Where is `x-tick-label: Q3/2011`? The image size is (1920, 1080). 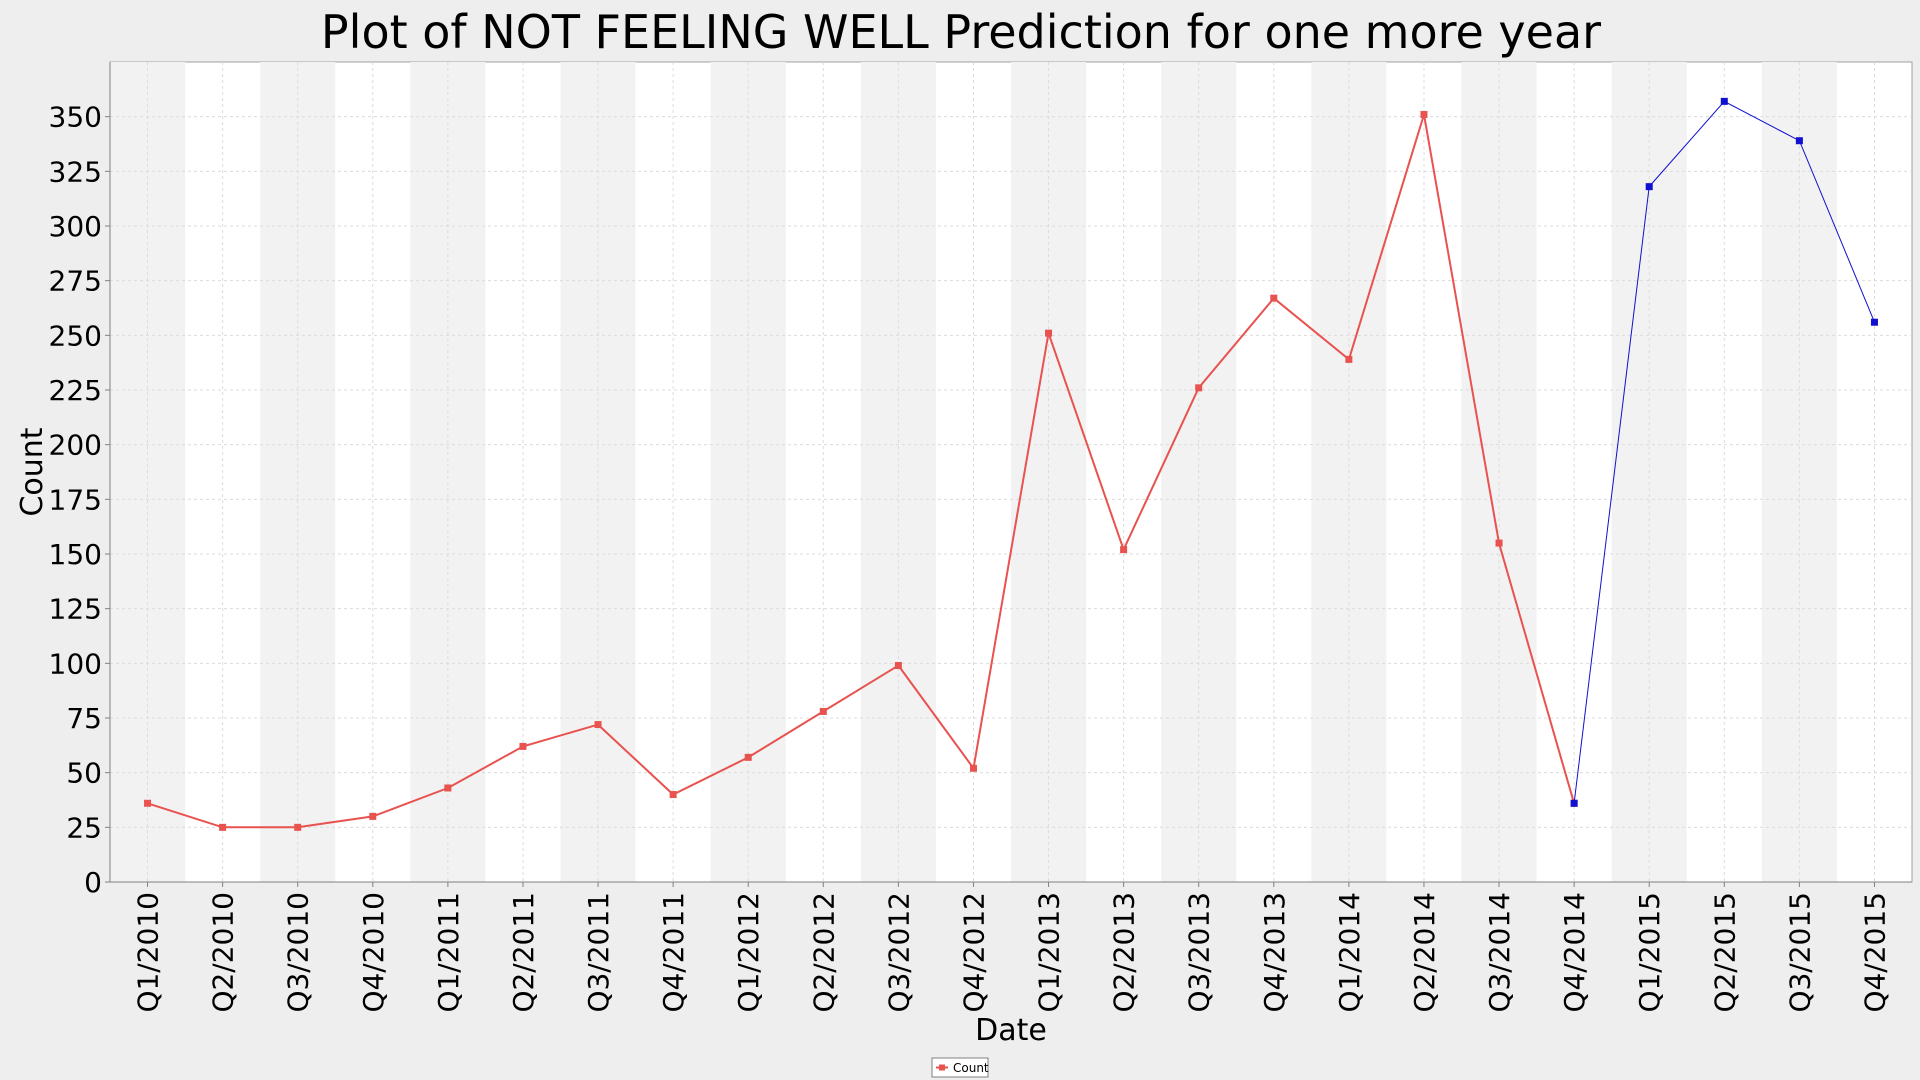 x-tick-label: Q3/2011 is located at coordinates (598, 952).